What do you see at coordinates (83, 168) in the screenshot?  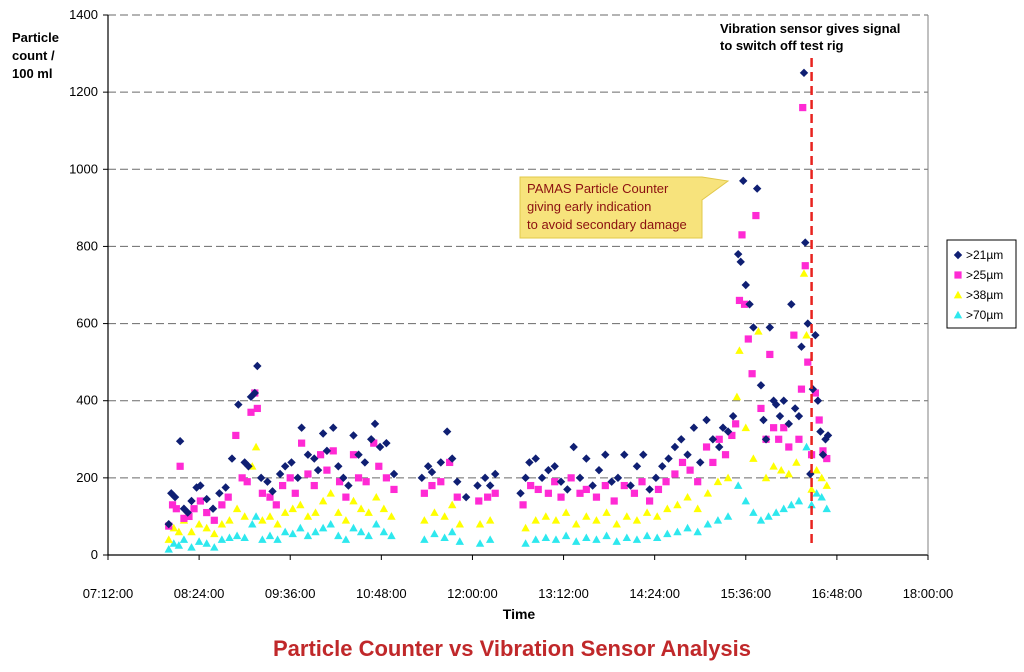 I see `y-tick-label: 1000` at bounding box center [83, 168].